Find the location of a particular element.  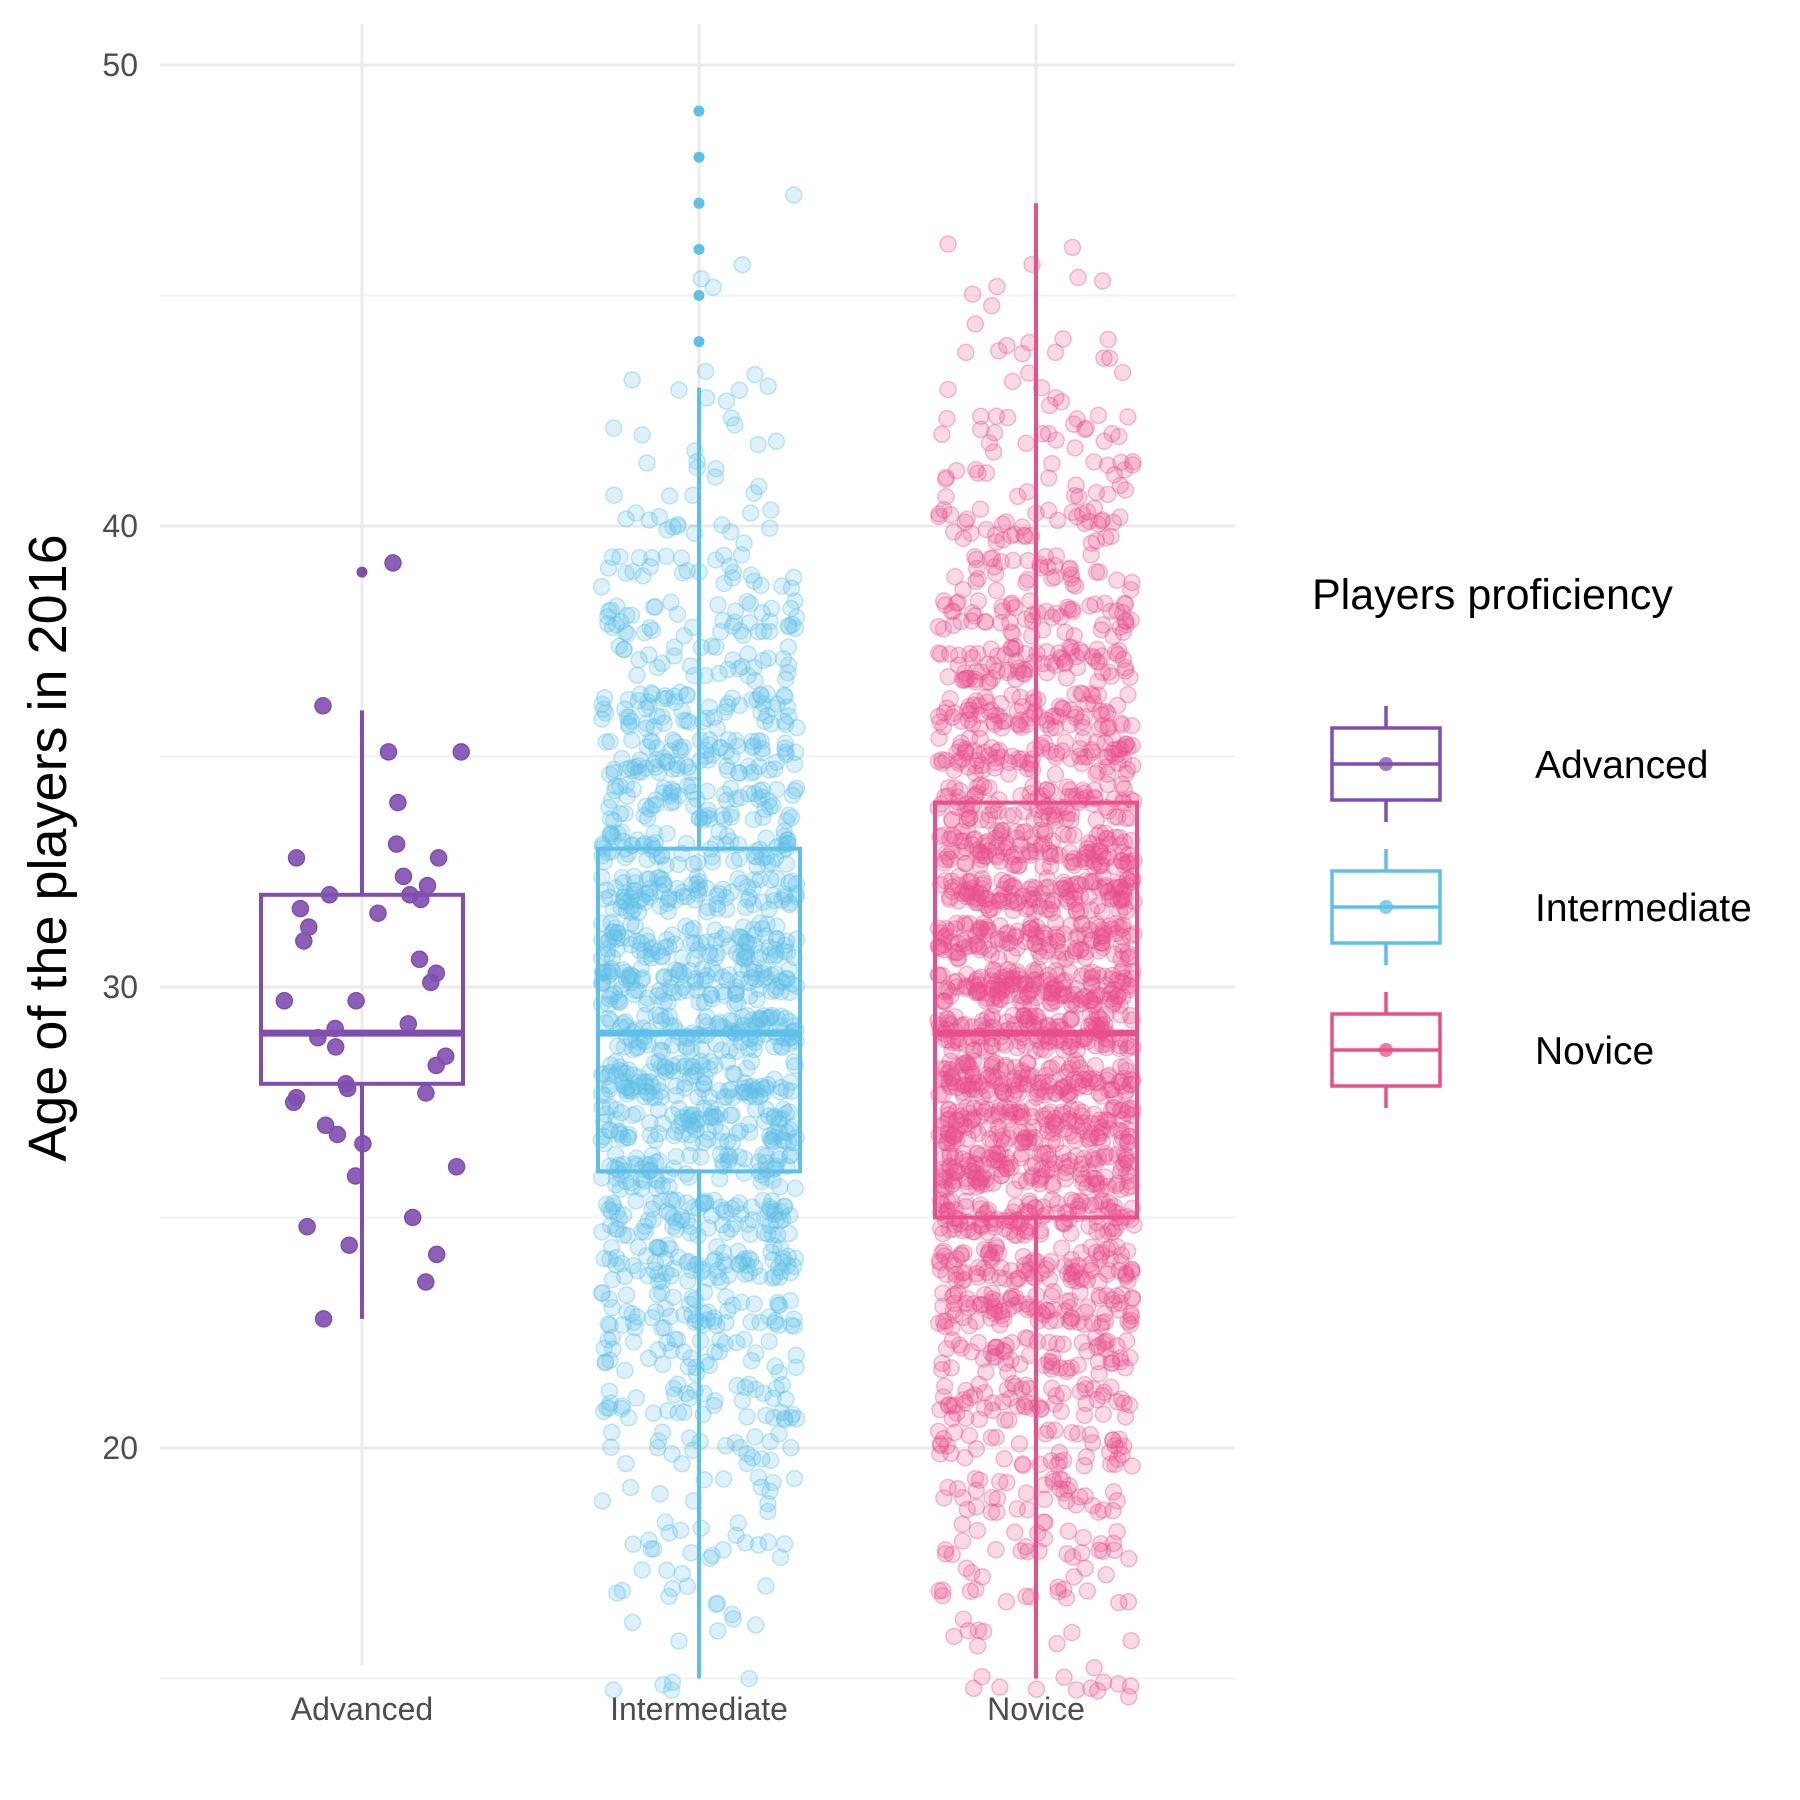

legend-label: Intermediate is located at coordinates (1643, 908).